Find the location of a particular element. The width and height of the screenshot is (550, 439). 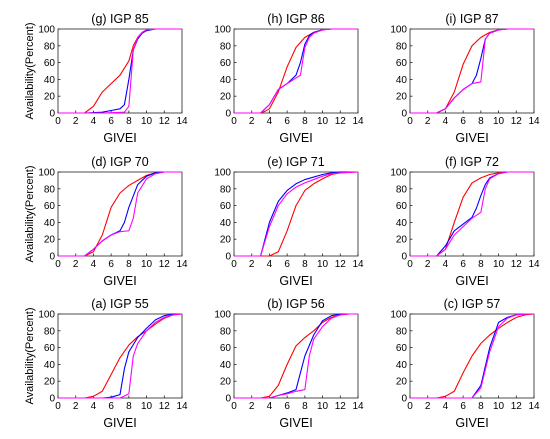

subplot-title: (b) IGP 56 is located at coordinates (295, 304).